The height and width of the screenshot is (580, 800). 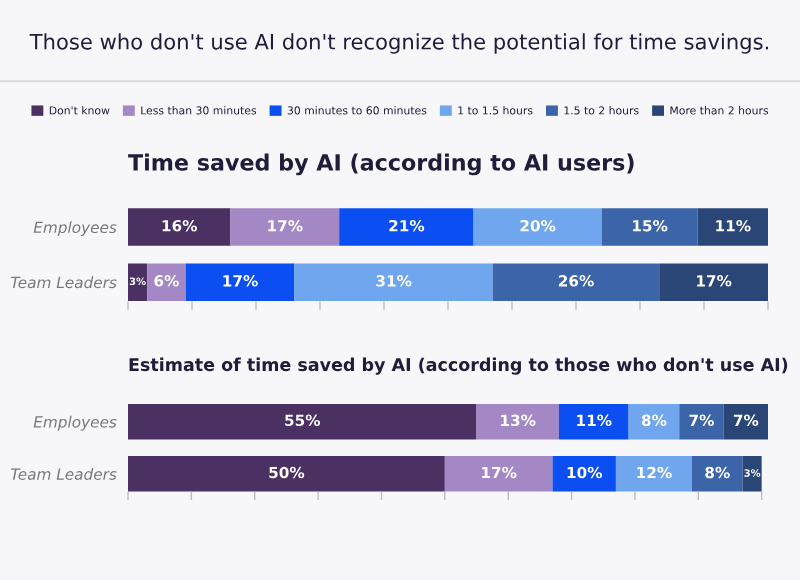 What do you see at coordinates (458, 366) in the screenshot?
I see `chart-title: Estimate of time saved by AI (according to those who don't use AI)` at bounding box center [458, 366].